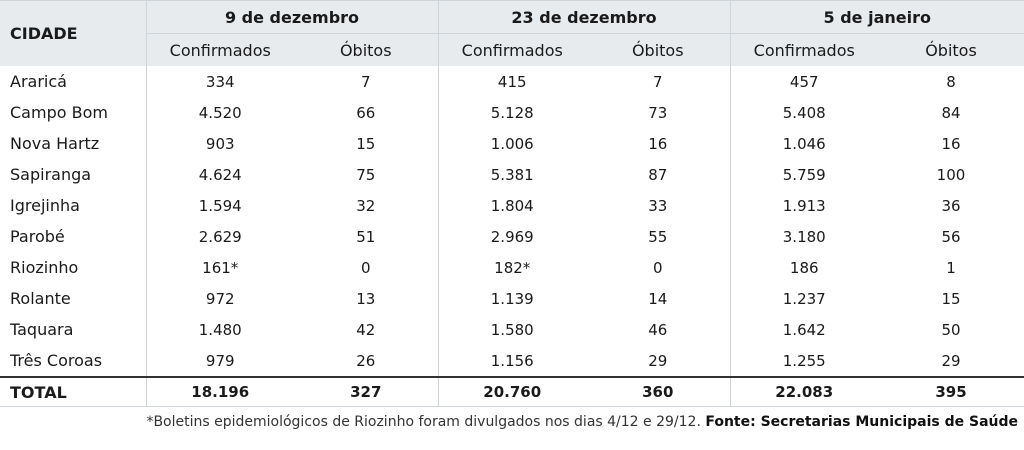 Image resolution: width=1024 pixels, height=450 pixels. I want to click on header-deaths-3: Óbitos, so click(951, 49).